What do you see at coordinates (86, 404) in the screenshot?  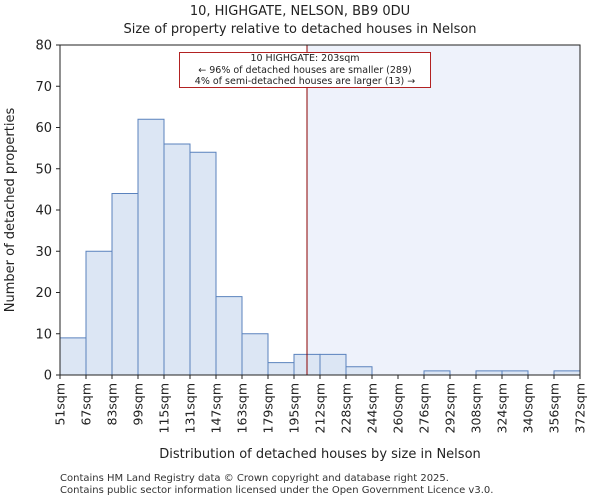 I see `x-tick-label: 67sqm` at bounding box center [86, 404].